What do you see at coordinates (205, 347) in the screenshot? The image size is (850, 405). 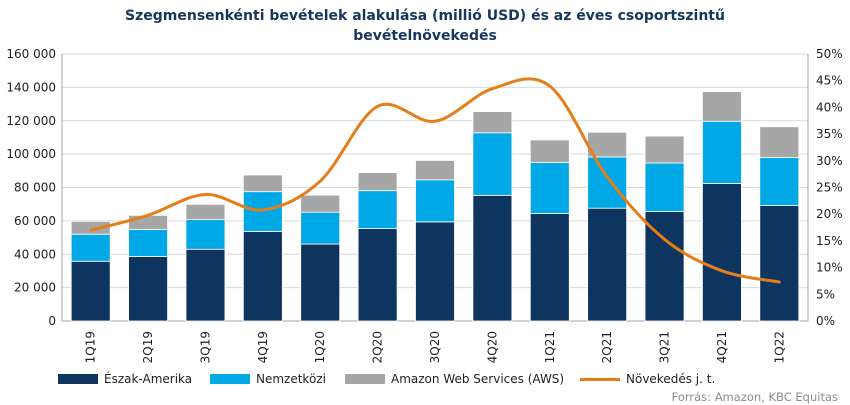 I see `x-tick-label: 3Q19` at bounding box center [205, 347].